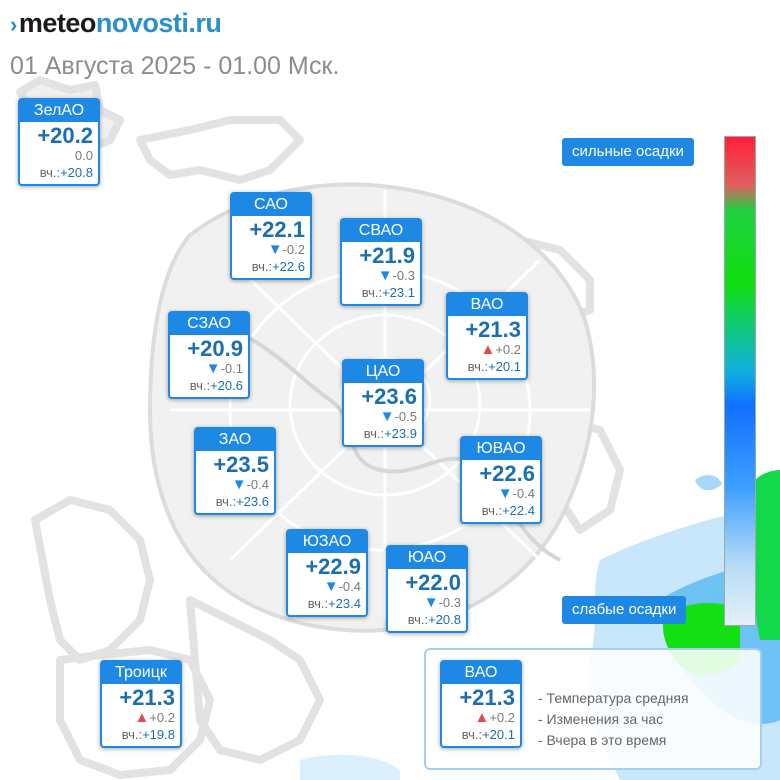 Image resolution: width=780 pixels, height=780 pixels. I want to click on district-name: ЦАО, so click(383, 372).